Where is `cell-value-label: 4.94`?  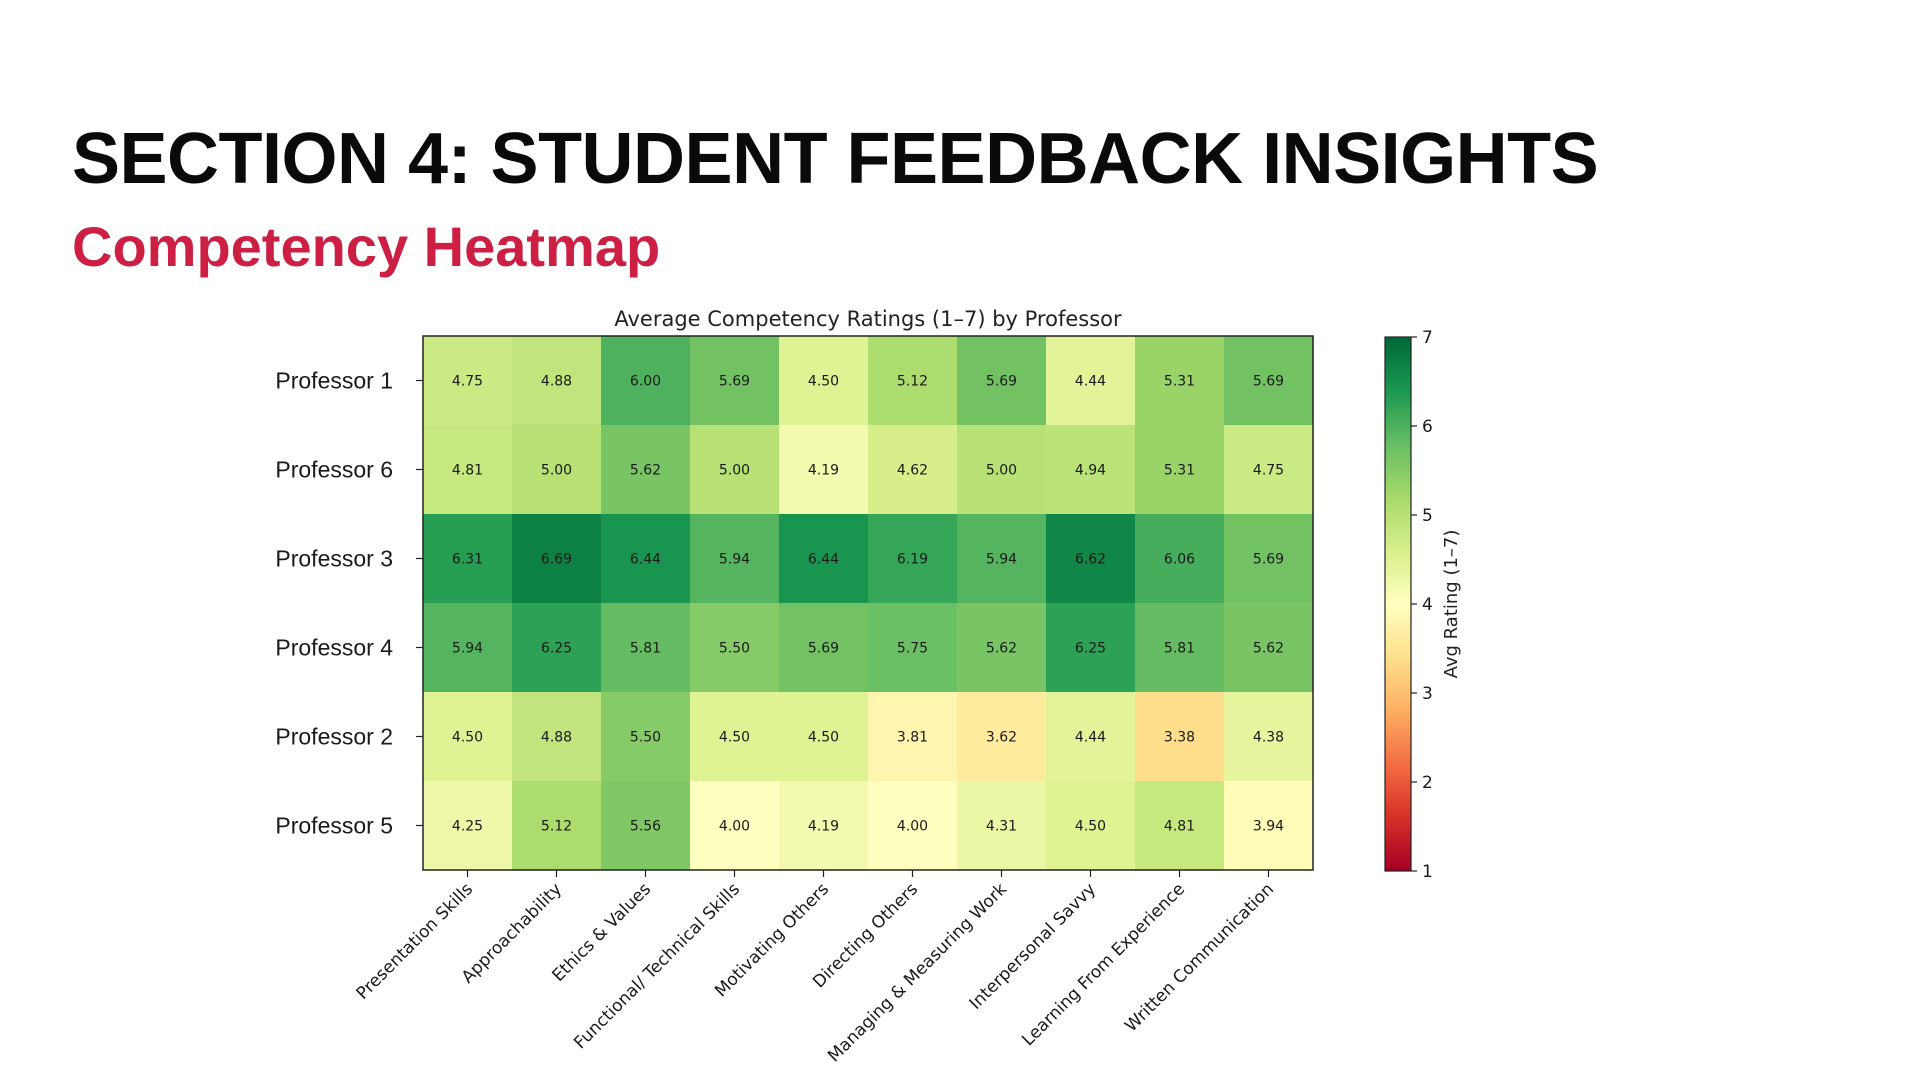
cell-value-label: 4.94 is located at coordinates (1090, 471).